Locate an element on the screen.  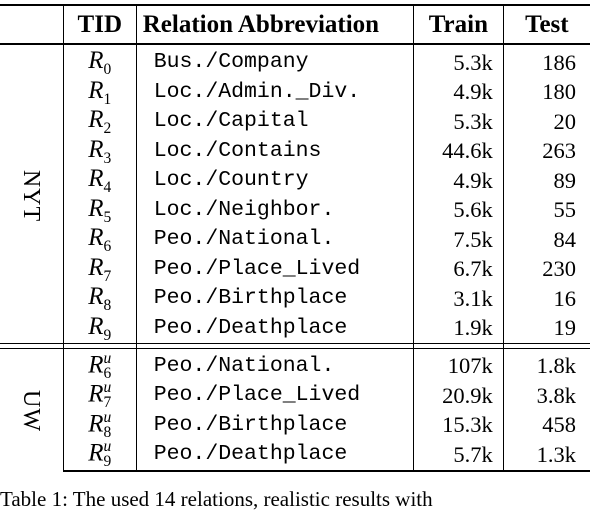
cell-train: 15.3k is located at coordinates (458, 425).